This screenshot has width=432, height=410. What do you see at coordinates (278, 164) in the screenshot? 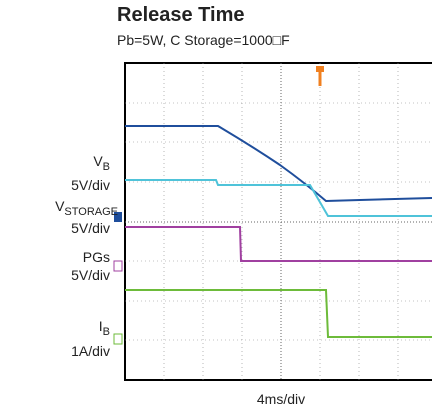
I see `trace-vb` at bounding box center [278, 164].